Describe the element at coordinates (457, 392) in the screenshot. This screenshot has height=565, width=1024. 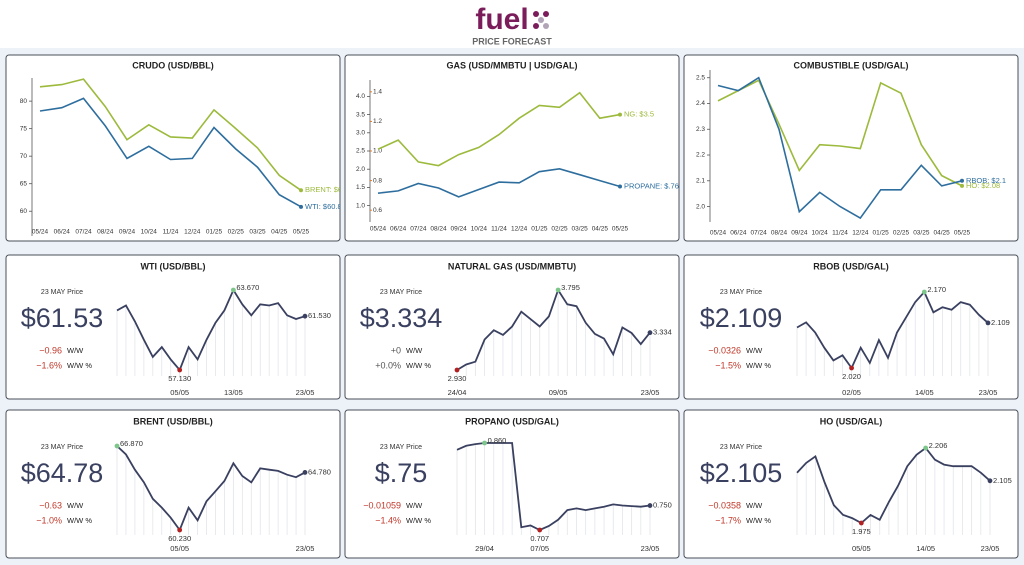
I see `x-tick-label: 24/04` at that location.